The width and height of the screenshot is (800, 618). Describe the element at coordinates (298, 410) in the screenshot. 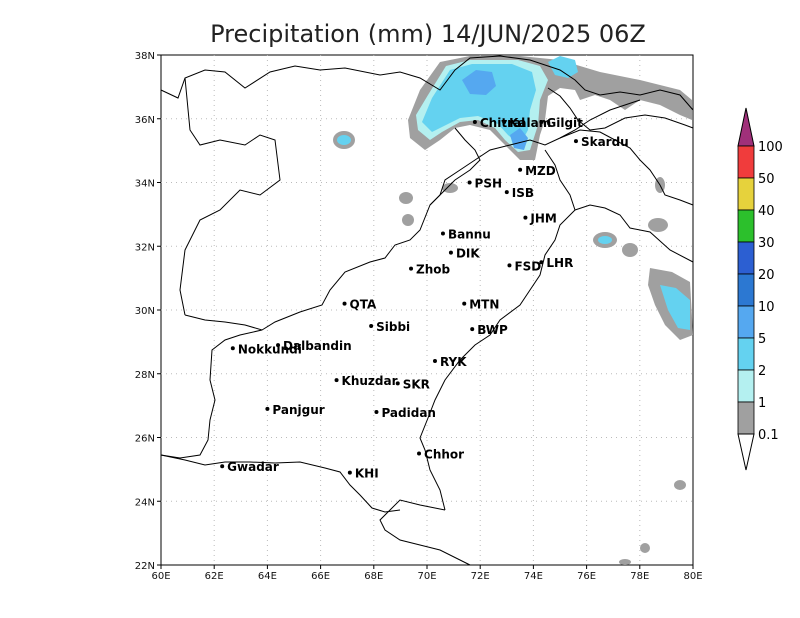

I see `station-label: Panjgur` at that location.